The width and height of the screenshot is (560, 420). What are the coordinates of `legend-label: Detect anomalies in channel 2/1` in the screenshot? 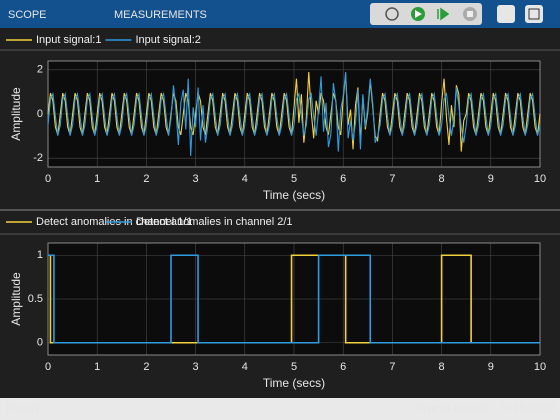 It's located at (214, 222).